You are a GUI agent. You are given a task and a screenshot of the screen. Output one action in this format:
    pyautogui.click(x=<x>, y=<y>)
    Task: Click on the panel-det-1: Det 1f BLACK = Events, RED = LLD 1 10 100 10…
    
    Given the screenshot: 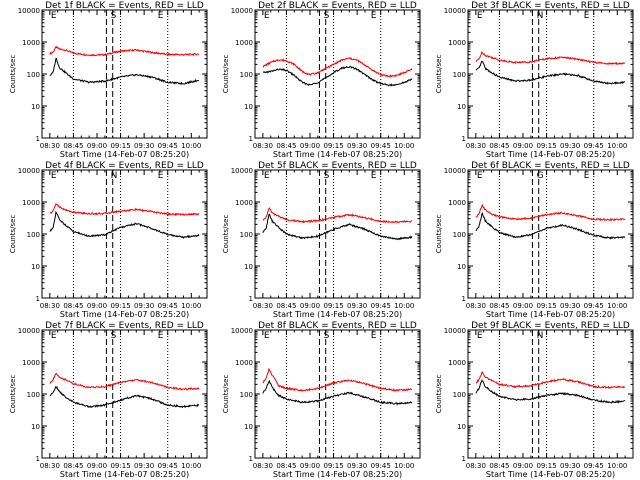 What is the action you would take?
    pyautogui.click(x=108, y=80)
    